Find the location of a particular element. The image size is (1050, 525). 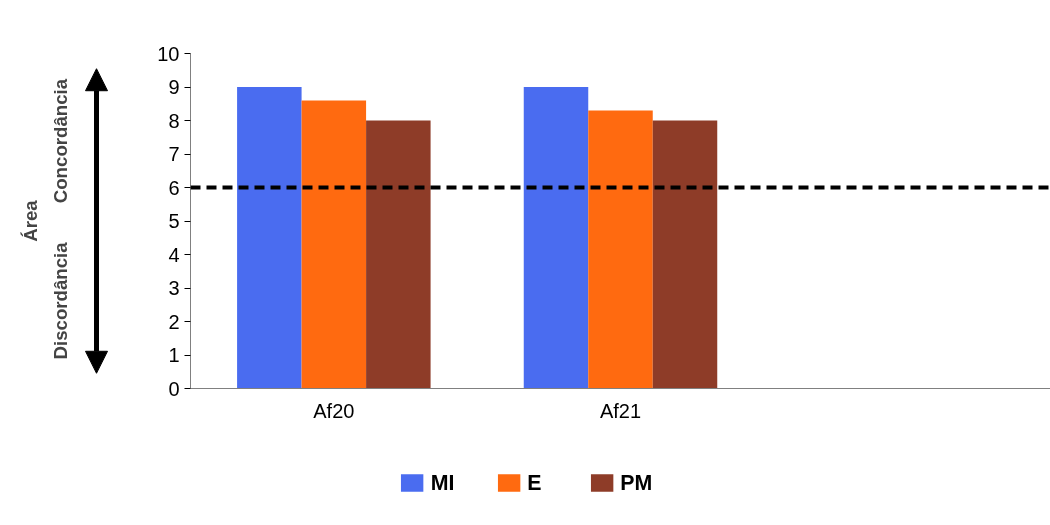

text: Discordância is located at coordinates (60, 300).